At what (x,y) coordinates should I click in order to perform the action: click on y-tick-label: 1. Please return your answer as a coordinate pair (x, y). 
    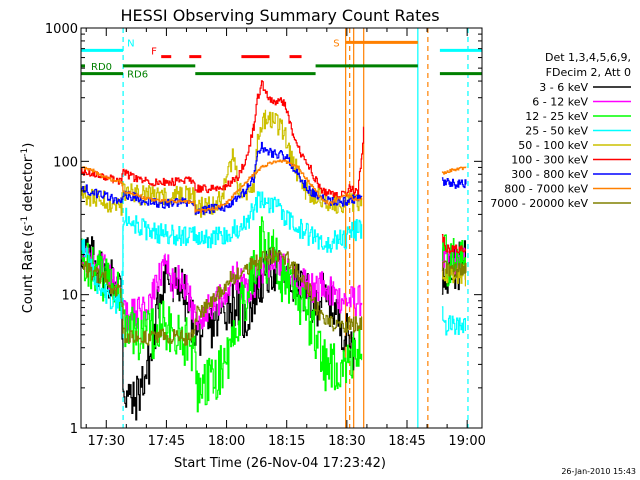
    Looking at the image, I should click on (74, 429).